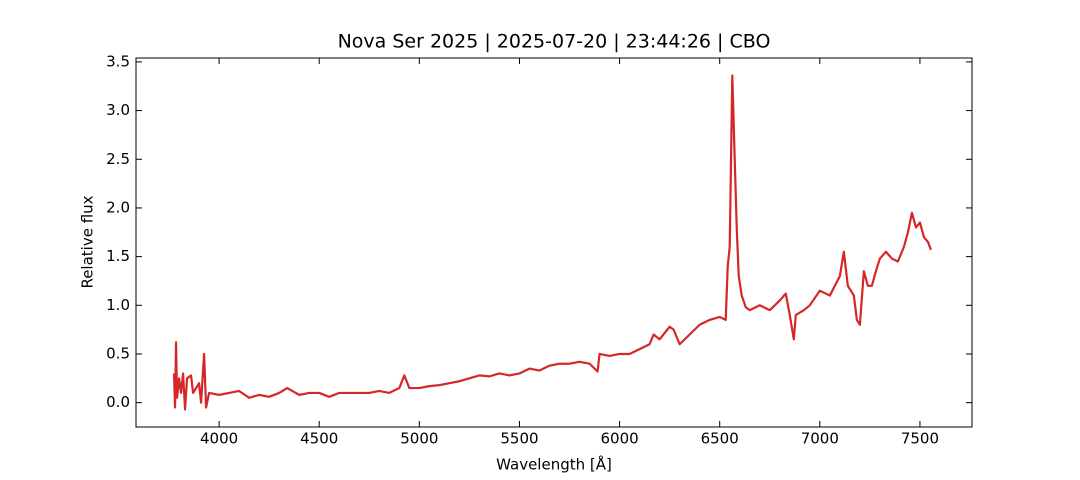  I want to click on y-tick-label: 3.0, so click(118, 110).